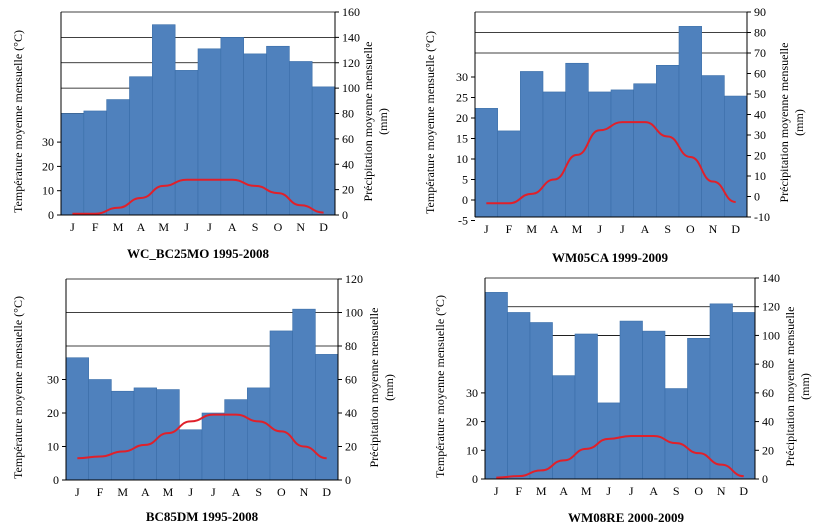 This screenshot has height=529, width=828. What do you see at coordinates (760, 135) in the screenshot?
I see `right-tick-label: 30` at bounding box center [760, 135].